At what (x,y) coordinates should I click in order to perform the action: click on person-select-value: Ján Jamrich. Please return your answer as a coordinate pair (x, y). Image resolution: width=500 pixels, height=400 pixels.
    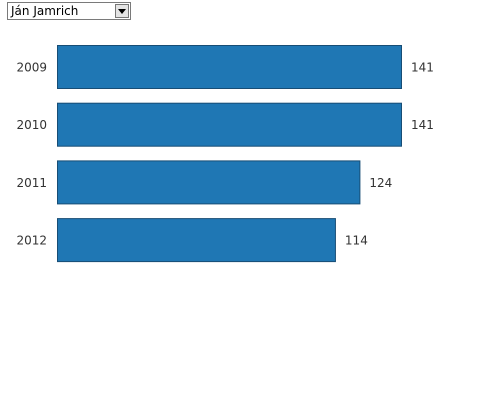
    Looking at the image, I should click on (45, 11).